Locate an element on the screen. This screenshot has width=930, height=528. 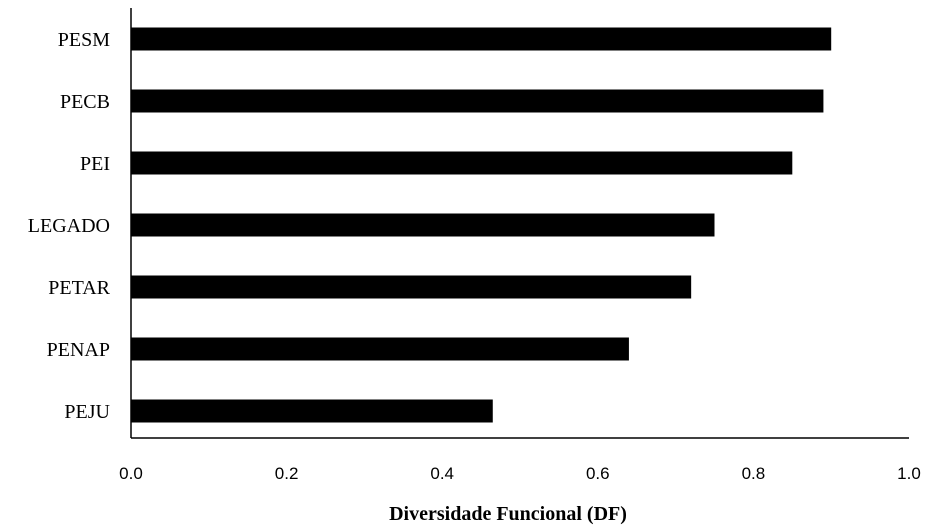
x-tick-label-1: 0.2 is located at coordinates (287, 473).